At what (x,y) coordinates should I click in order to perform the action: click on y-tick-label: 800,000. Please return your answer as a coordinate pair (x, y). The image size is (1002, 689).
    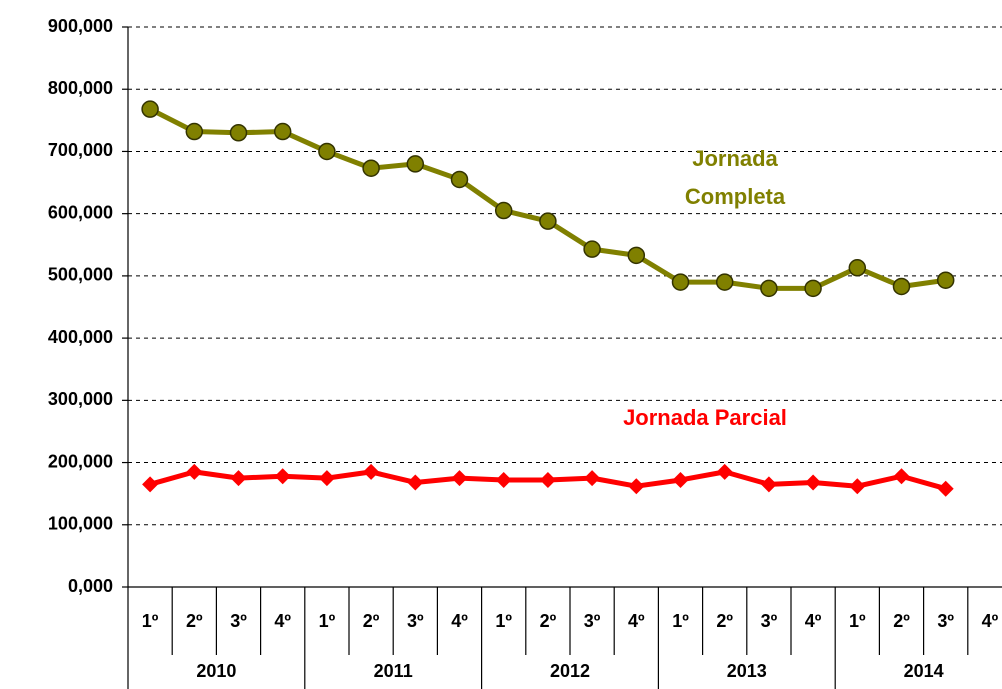
    Looking at the image, I should click on (80, 88).